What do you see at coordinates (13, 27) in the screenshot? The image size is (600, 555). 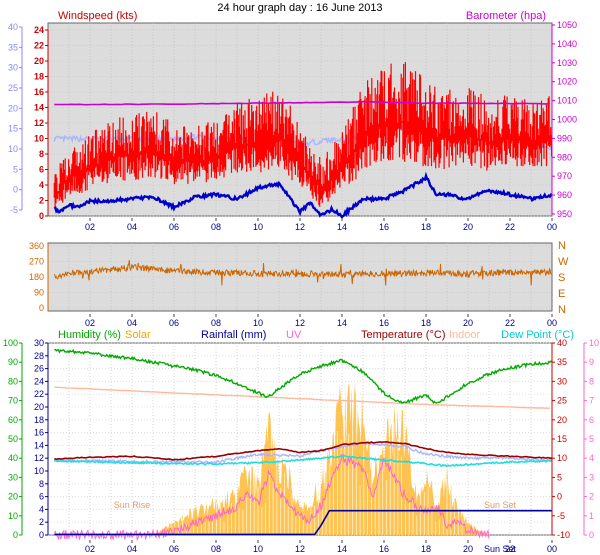 I see `wind-outer-axis-tick-label: 40` at bounding box center [13, 27].